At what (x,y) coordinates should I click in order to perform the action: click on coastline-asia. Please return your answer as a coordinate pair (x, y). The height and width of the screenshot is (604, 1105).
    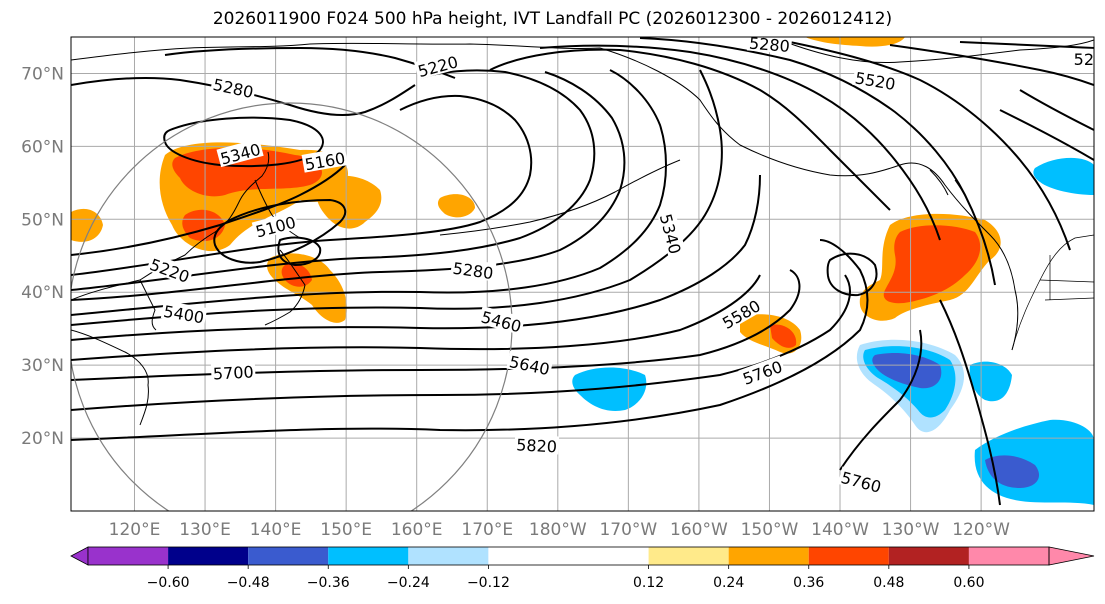
    Looking at the image, I should click on (170, 226).